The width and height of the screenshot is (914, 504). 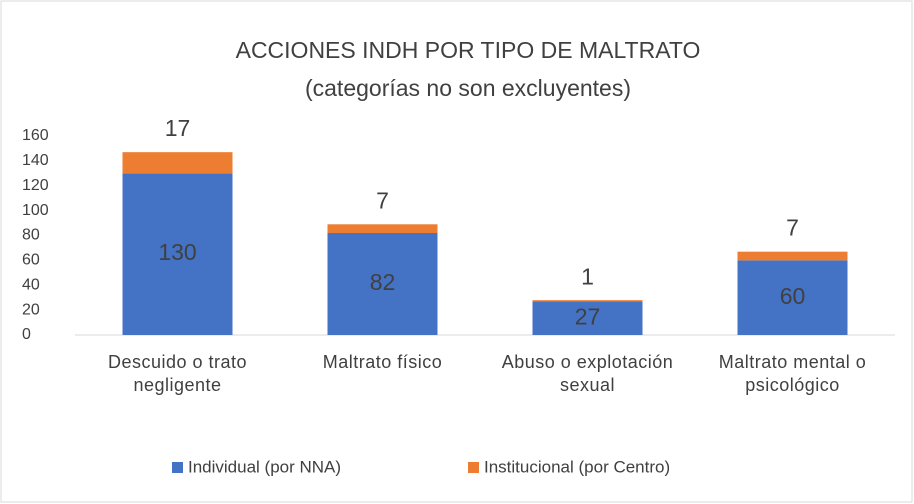 I want to click on data-label: 60, so click(x=793, y=296).